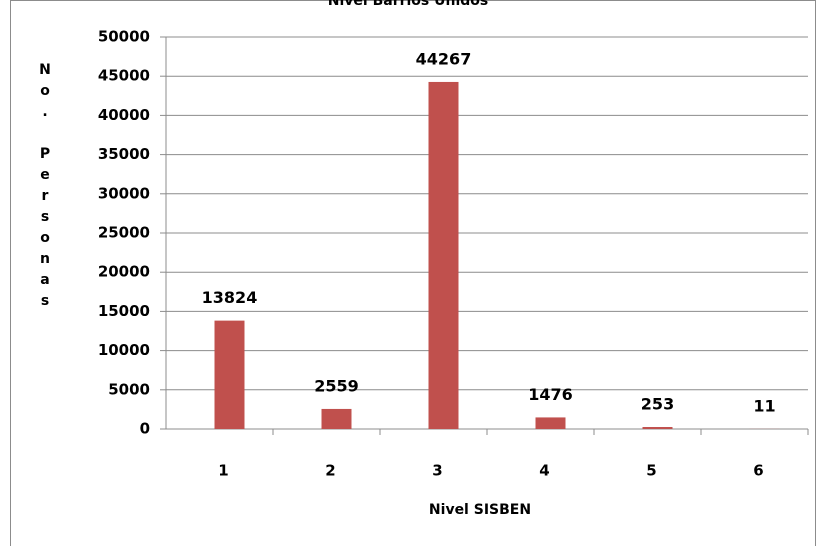 The image size is (817, 546). I want to click on y-tick-label: 25000, so click(124, 233).